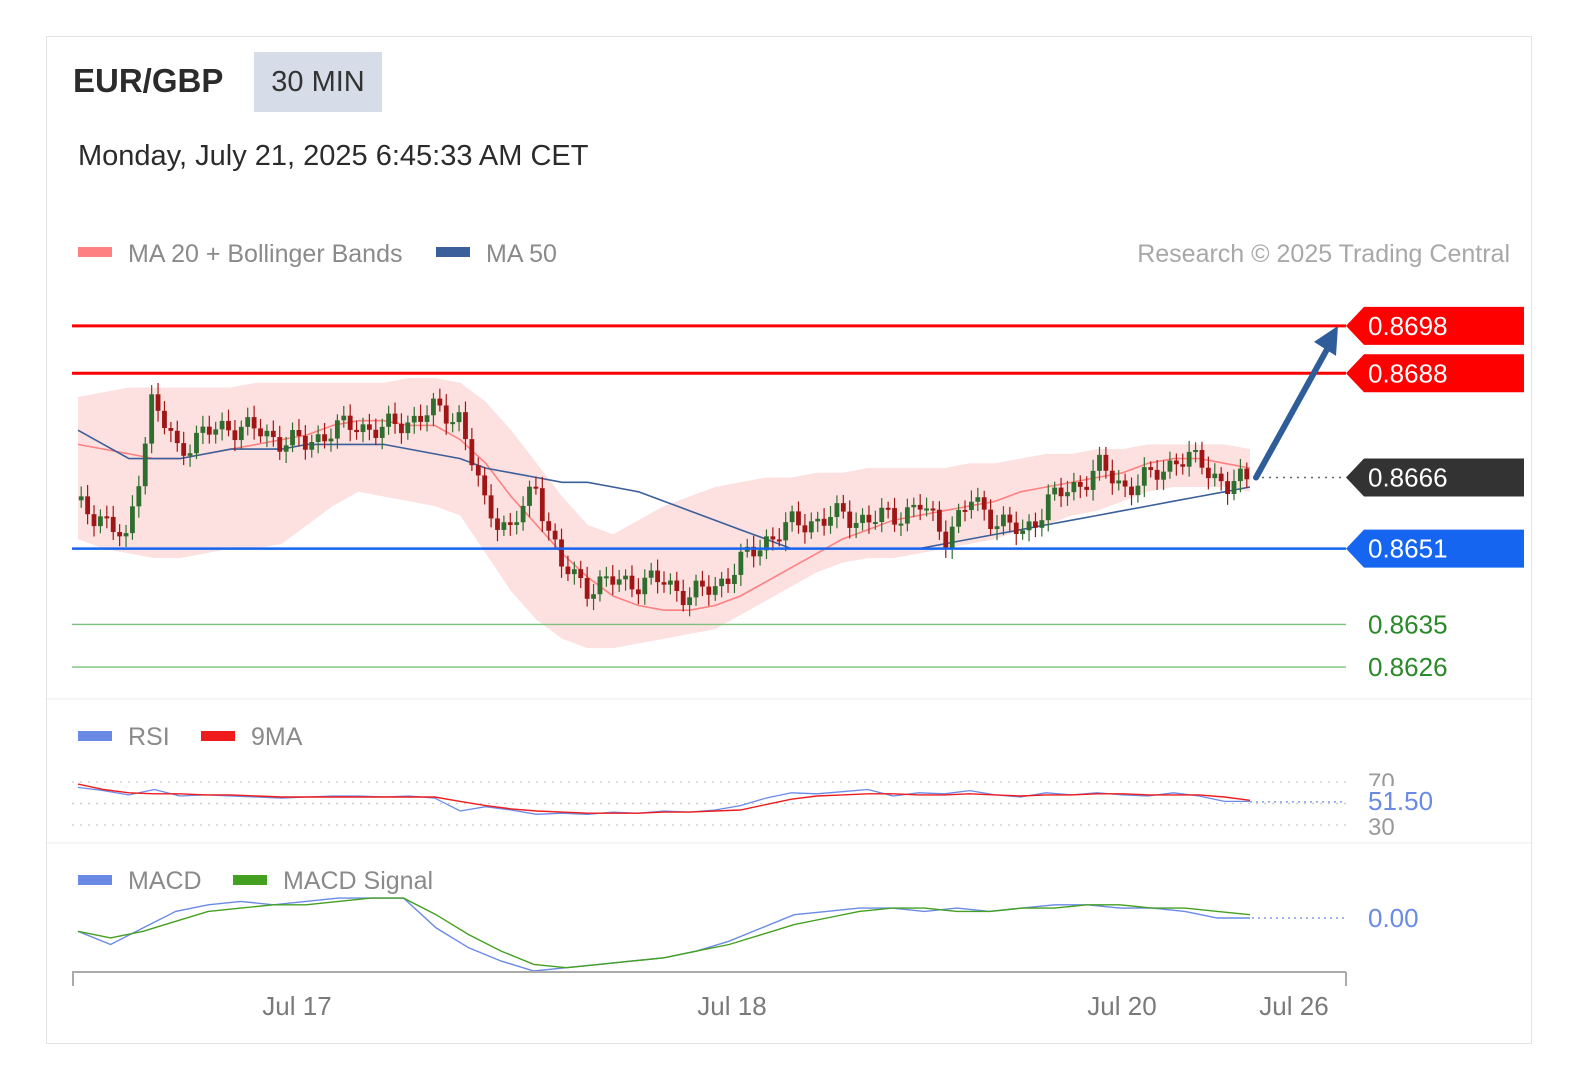 This screenshot has height=1086, width=1580. What do you see at coordinates (1408, 667) in the screenshot?
I see `target-2-label: 0.8626` at bounding box center [1408, 667].